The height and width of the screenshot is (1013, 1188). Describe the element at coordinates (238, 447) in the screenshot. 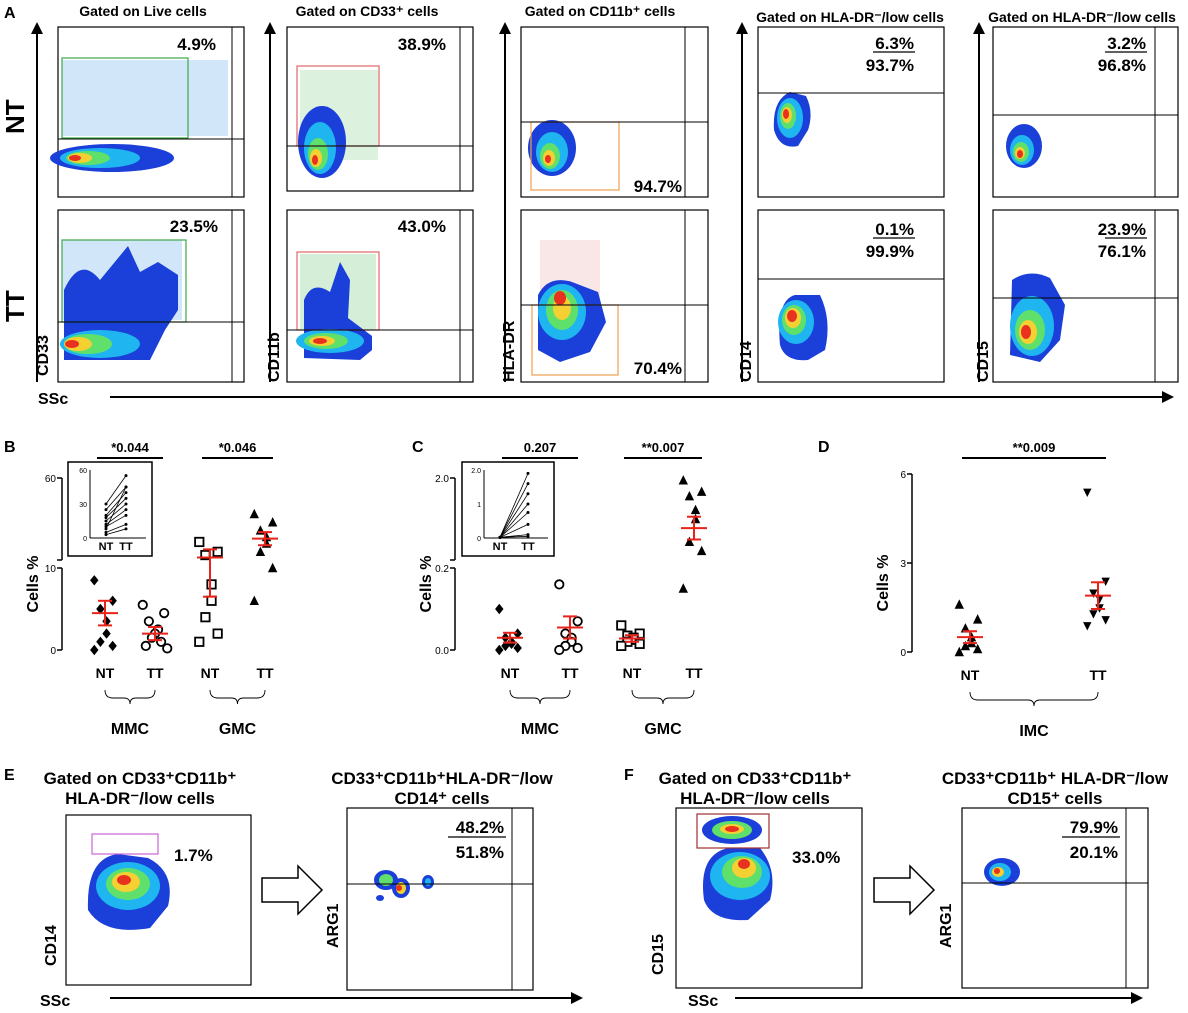

I see `comparison-label: *0.046` at that location.